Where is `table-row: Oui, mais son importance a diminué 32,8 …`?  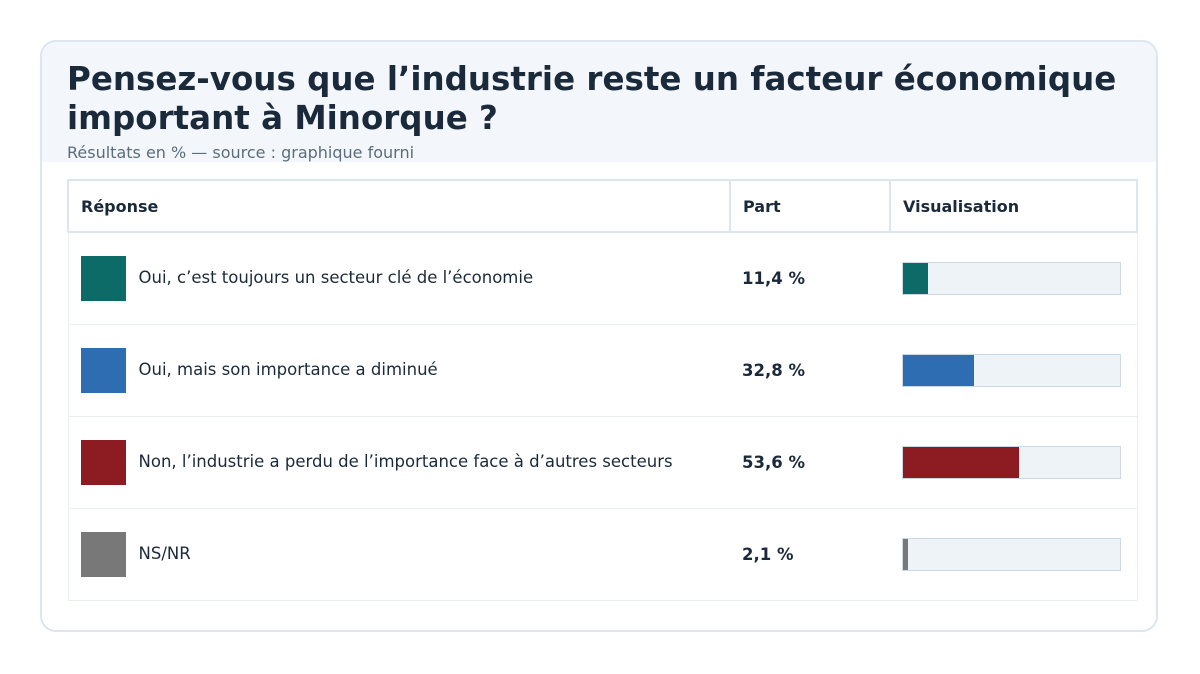 table-row: Oui, mais son importance a diminué 32,8 … is located at coordinates (602, 370).